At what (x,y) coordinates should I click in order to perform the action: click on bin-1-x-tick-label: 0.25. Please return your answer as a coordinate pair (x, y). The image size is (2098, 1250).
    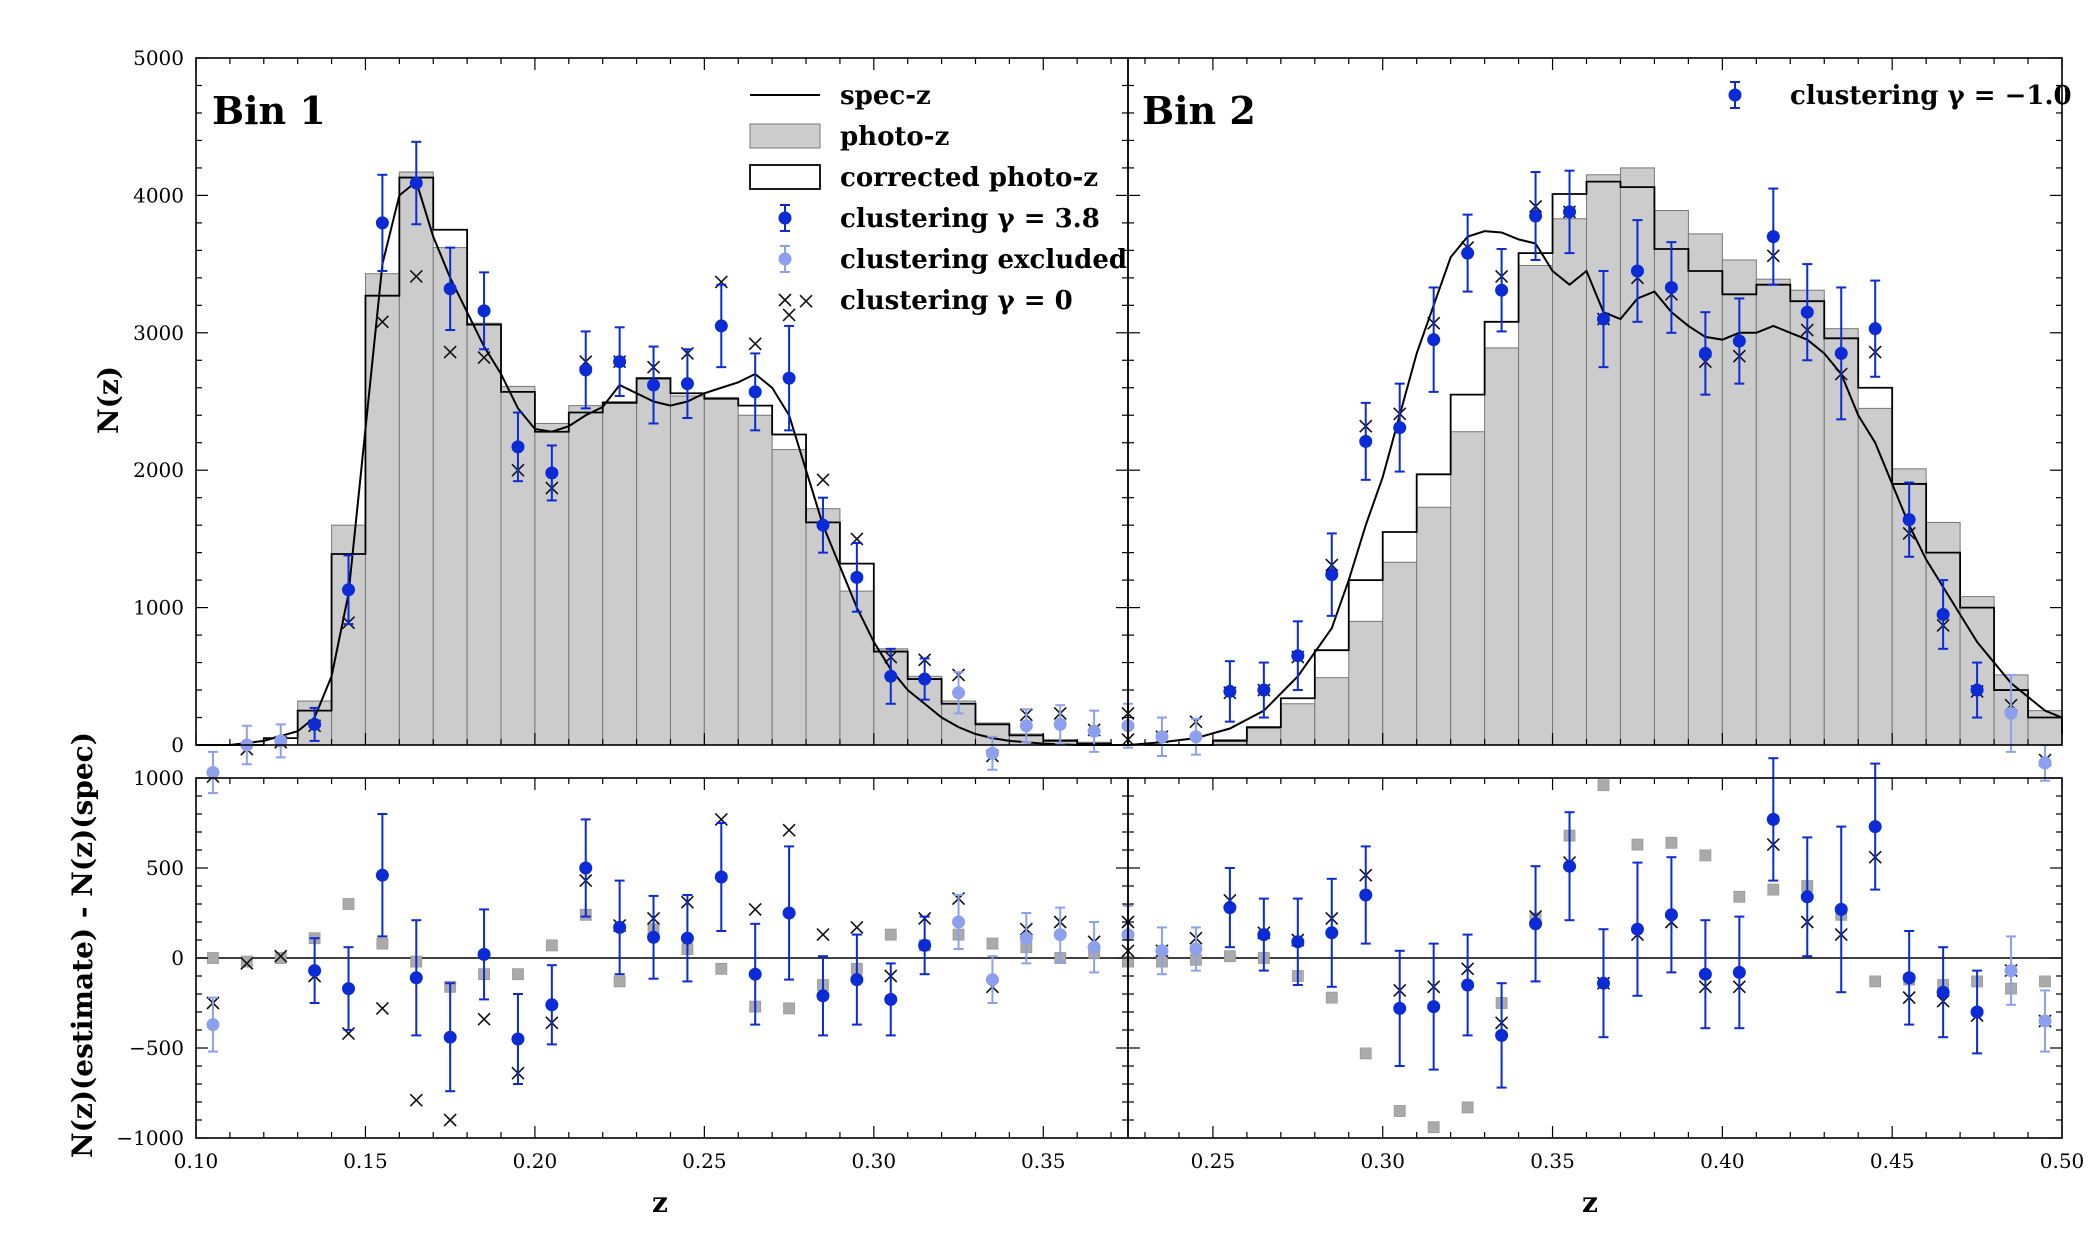
    Looking at the image, I should click on (704, 1161).